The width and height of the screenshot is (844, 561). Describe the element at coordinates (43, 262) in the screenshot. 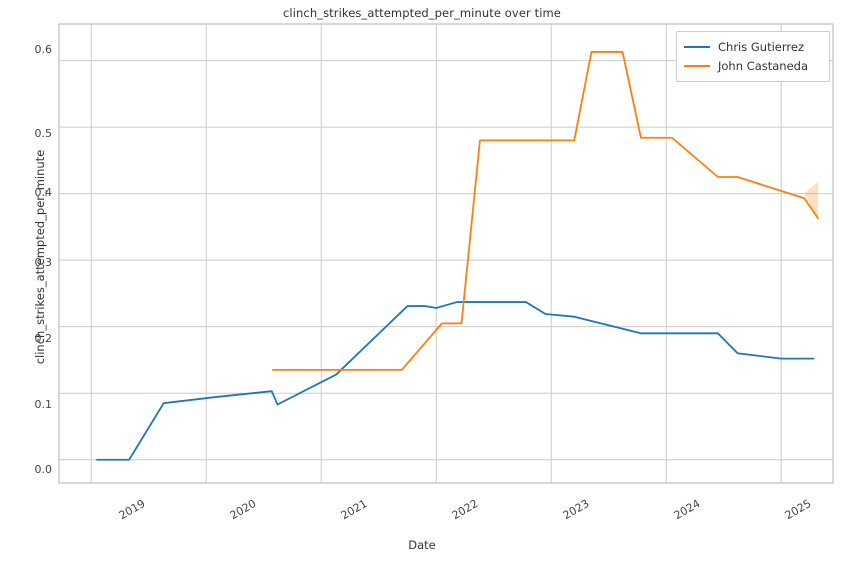

I see `y-tick-label: 0.3` at that location.